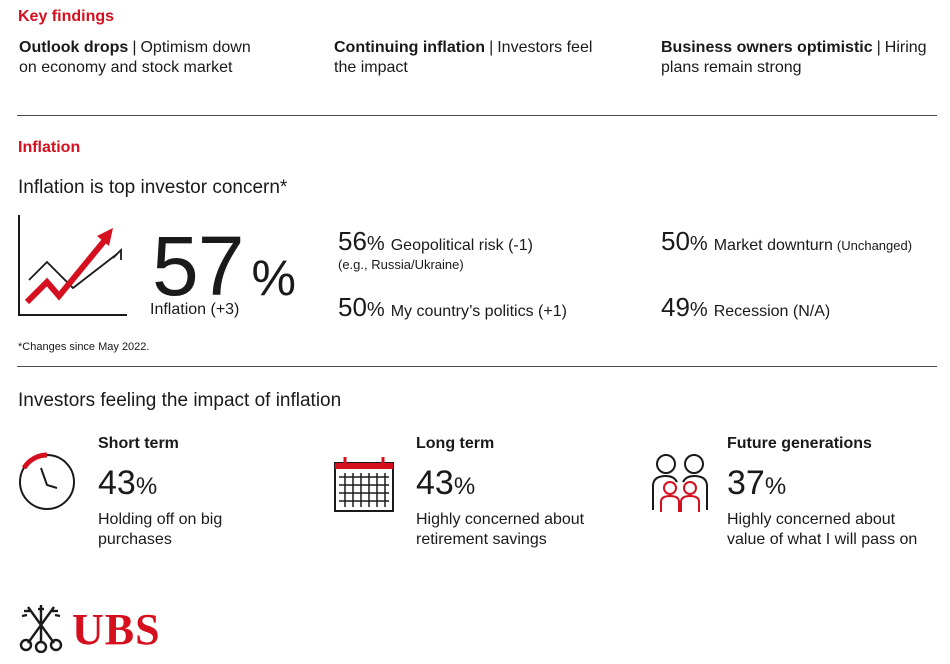 This screenshot has height=664, width=950. I want to click on stat-recession: 49% Recession (N/A), so click(745, 307).